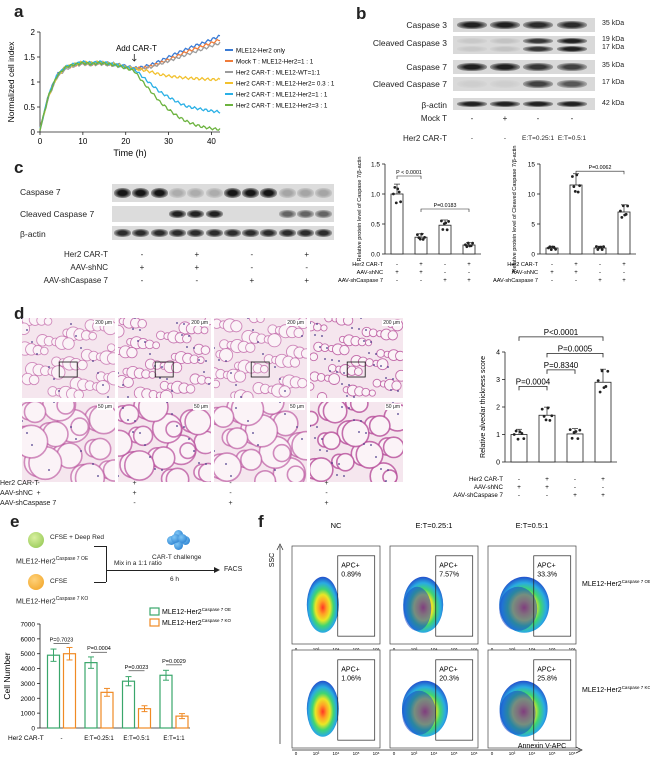  I want to click on c-row-label: β-actin, so click(33, 234).